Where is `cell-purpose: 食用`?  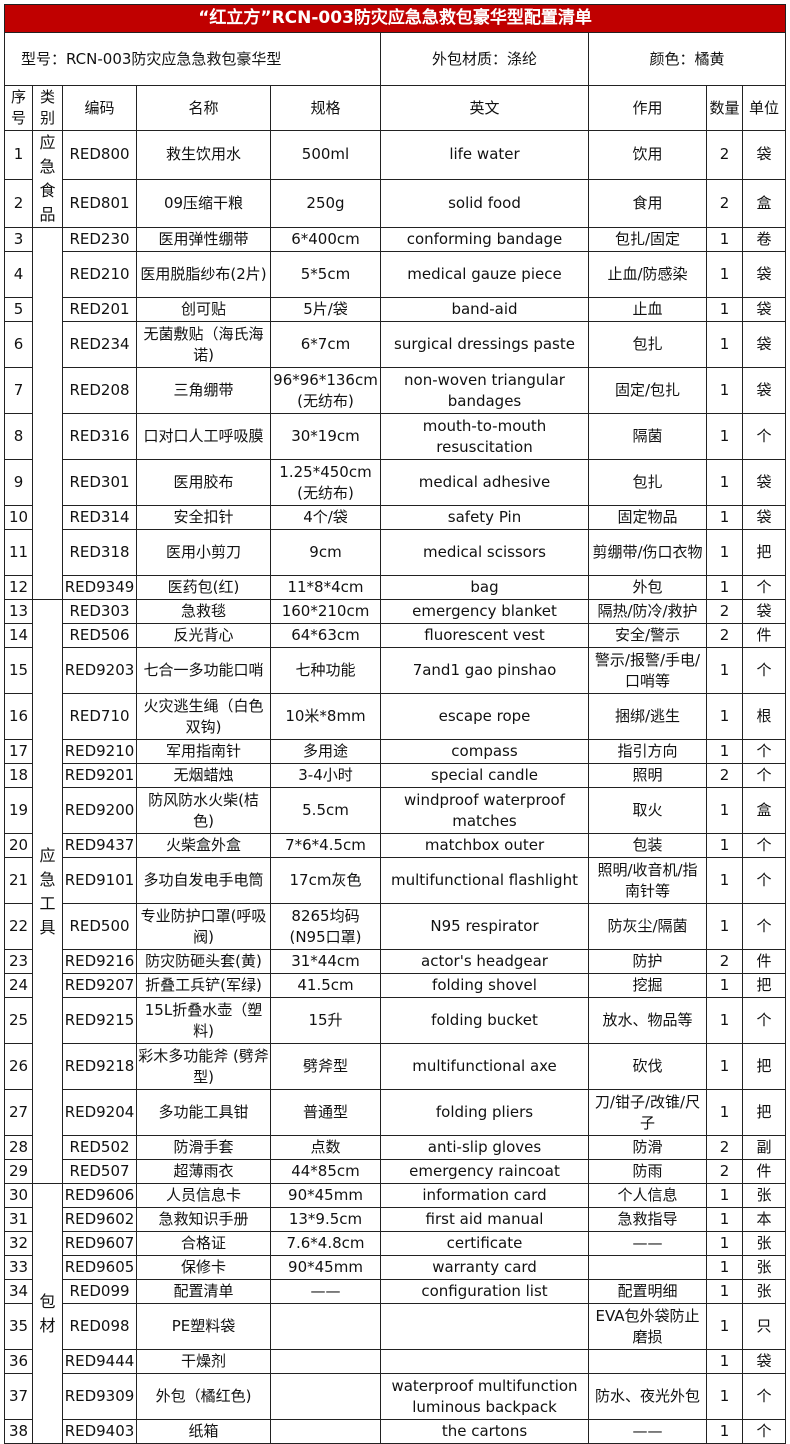 cell-purpose: 食用 is located at coordinates (647, 203).